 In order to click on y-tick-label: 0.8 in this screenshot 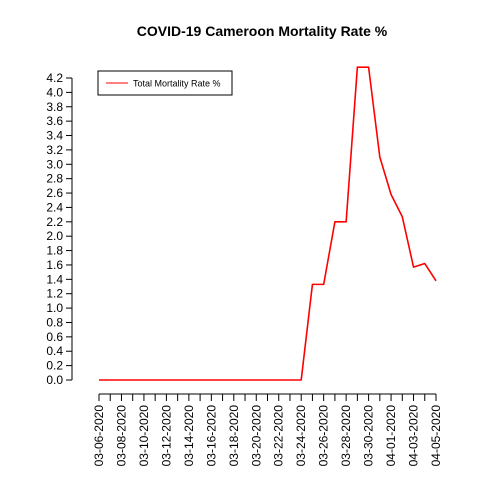, I will do `click(54, 322)`.